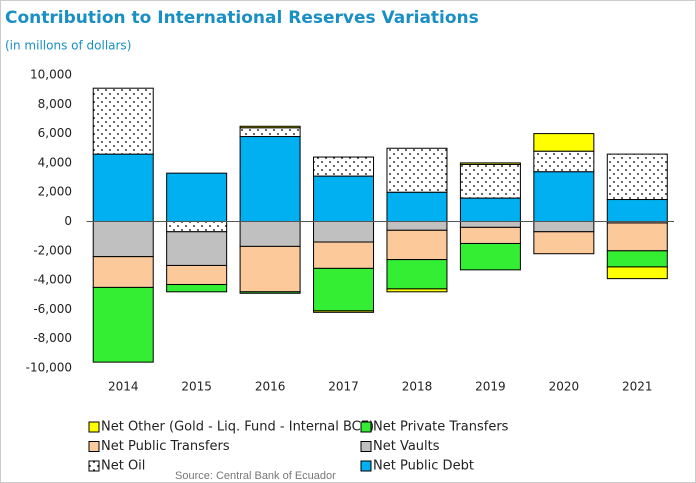  I want to click on y-tick-label: 4,000, so click(55, 162).